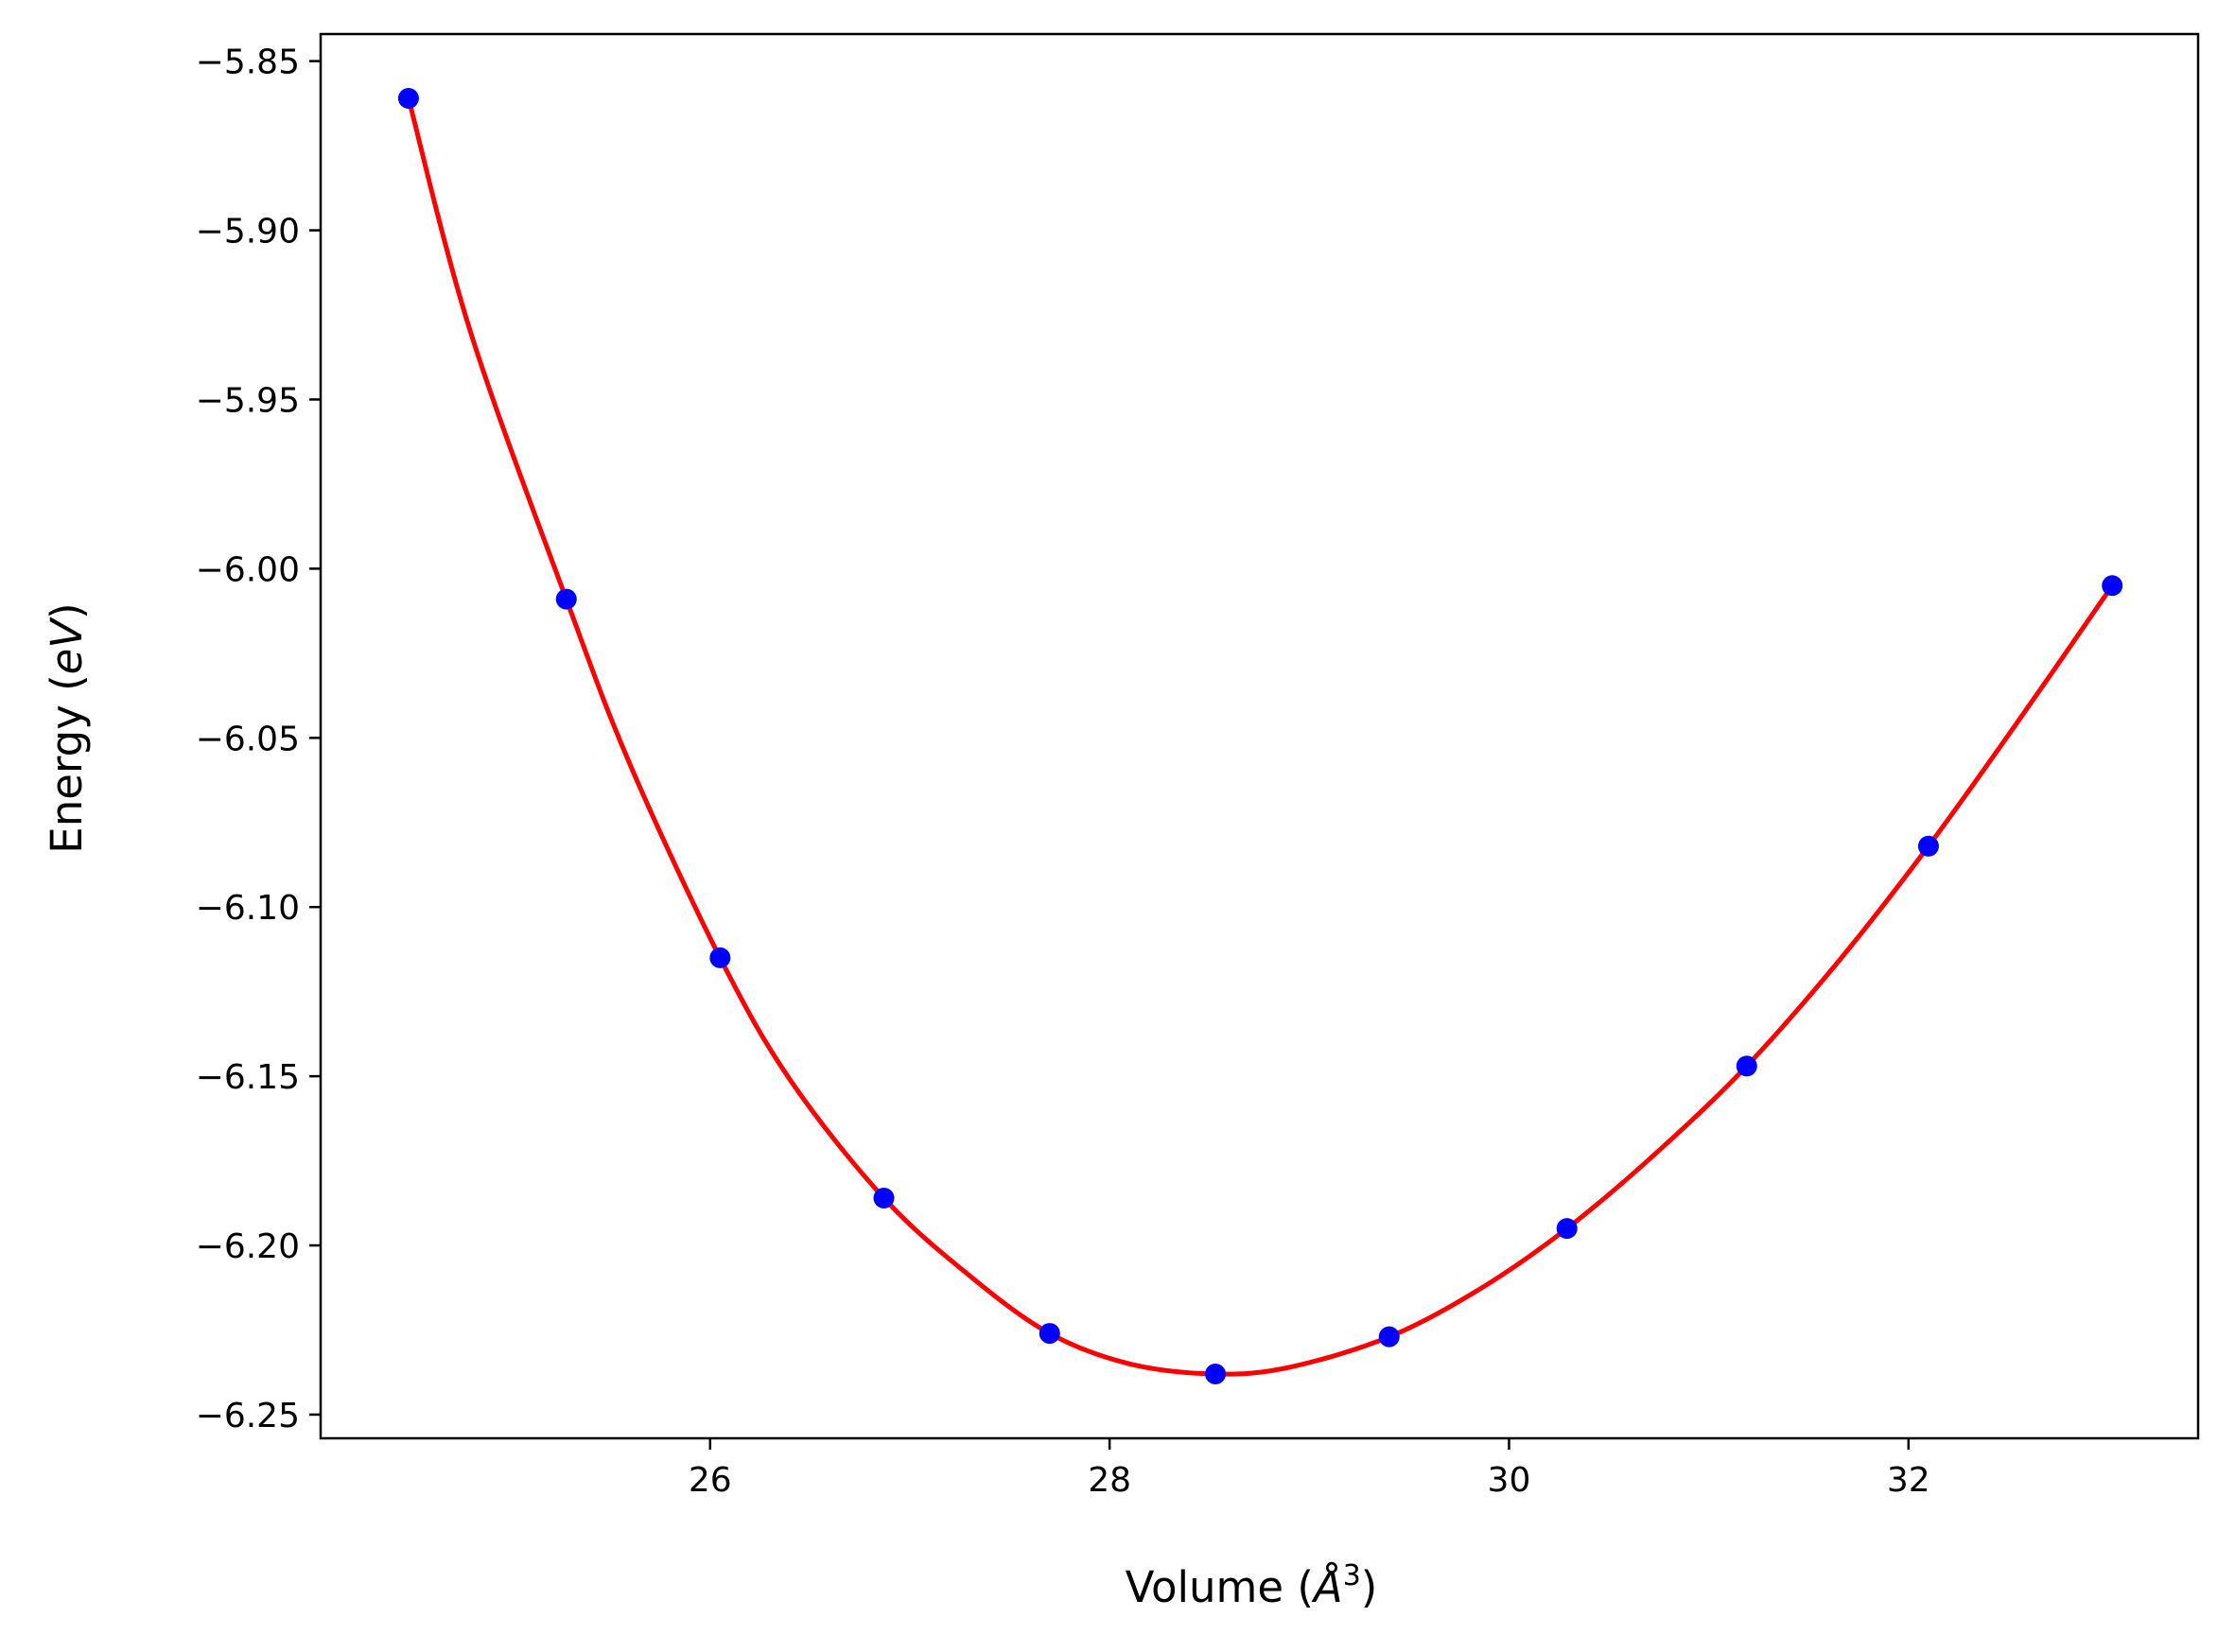 The height and width of the screenshot is (1652, 2235). I want to click on y-axis-label-close: ), so click(67, 611).